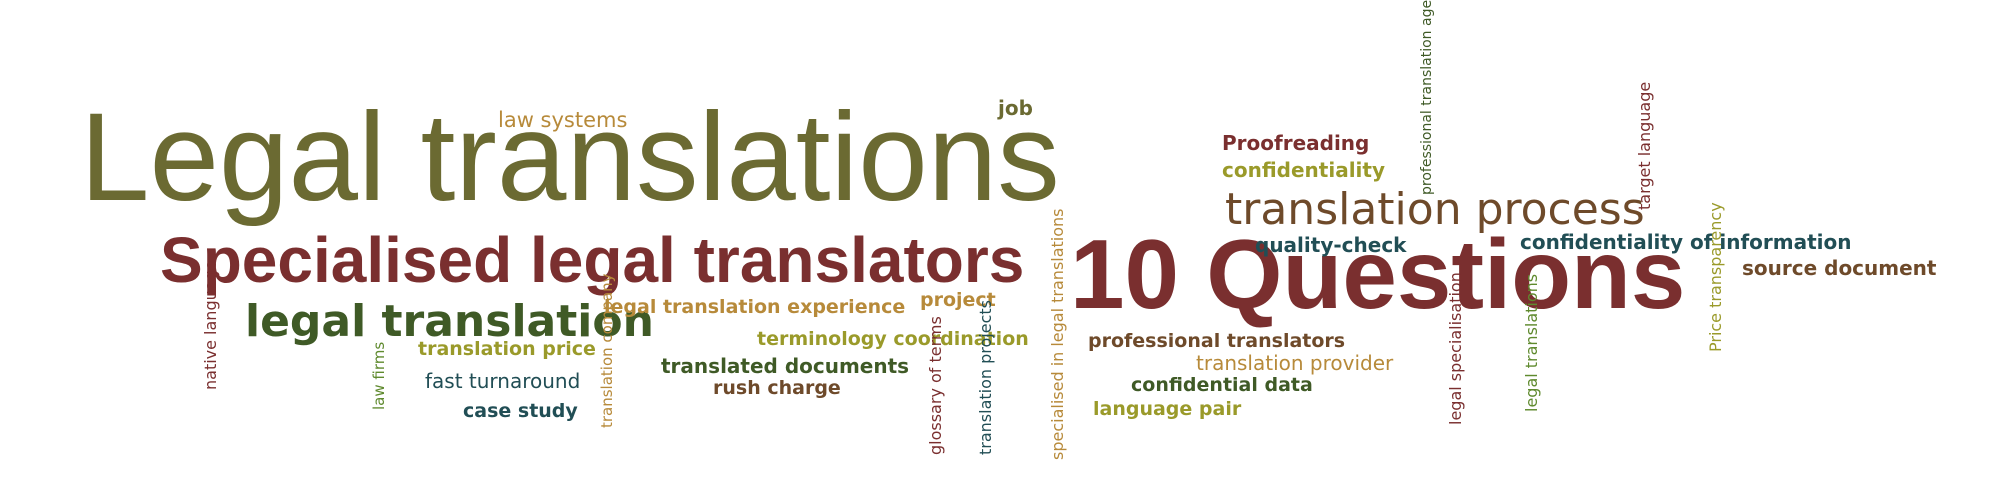  Describe the element at coordinates (1331, 245) in the screenshot. I see `word-quality-check: quality-check` at that location.